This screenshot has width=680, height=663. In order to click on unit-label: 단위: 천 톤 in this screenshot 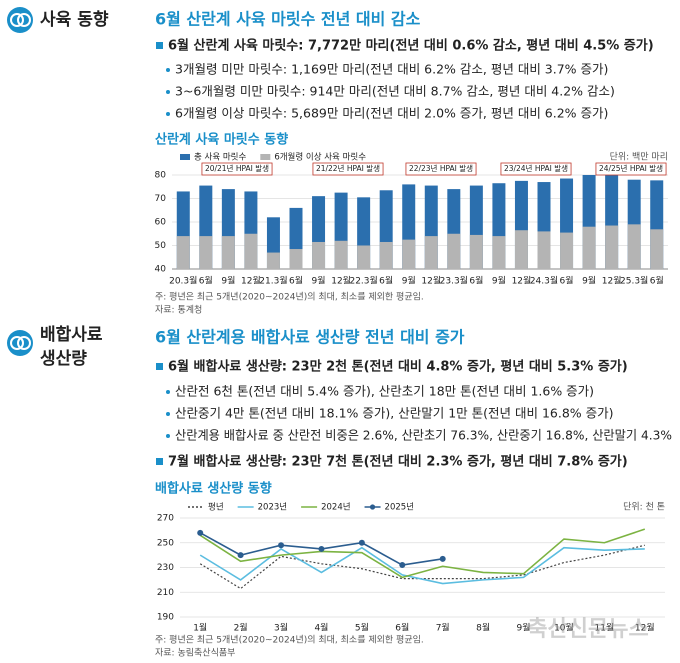, I will do `click(644, 507)`.